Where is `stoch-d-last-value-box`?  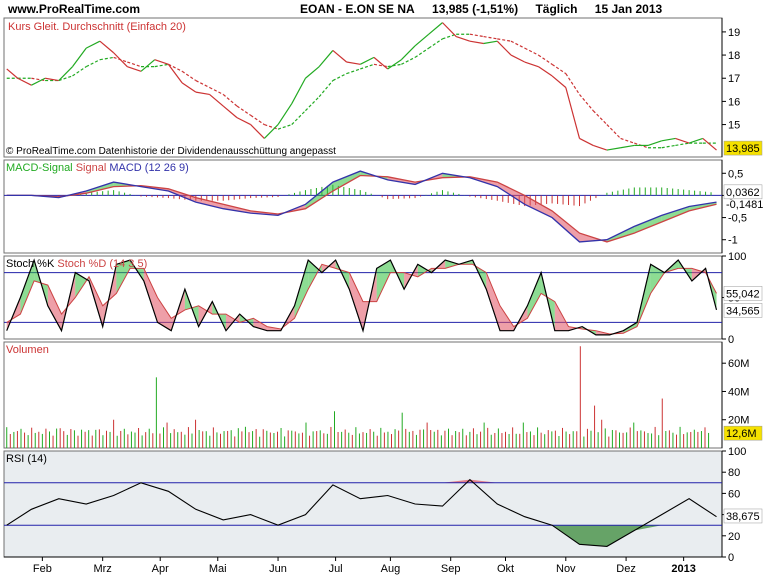
stoch-d-last-value-box is located at coordinates (743, 293).